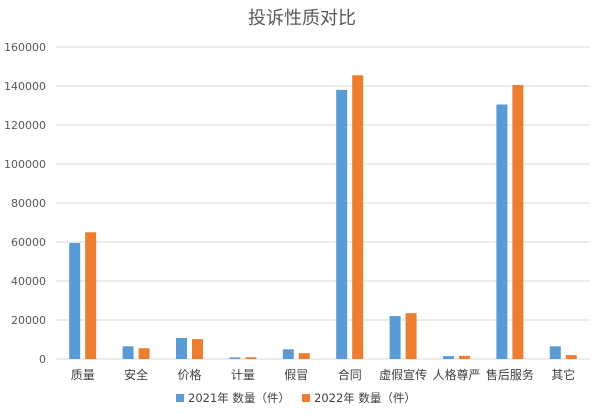  I want to click on y-tick-label: 40000, so click(28, 281).